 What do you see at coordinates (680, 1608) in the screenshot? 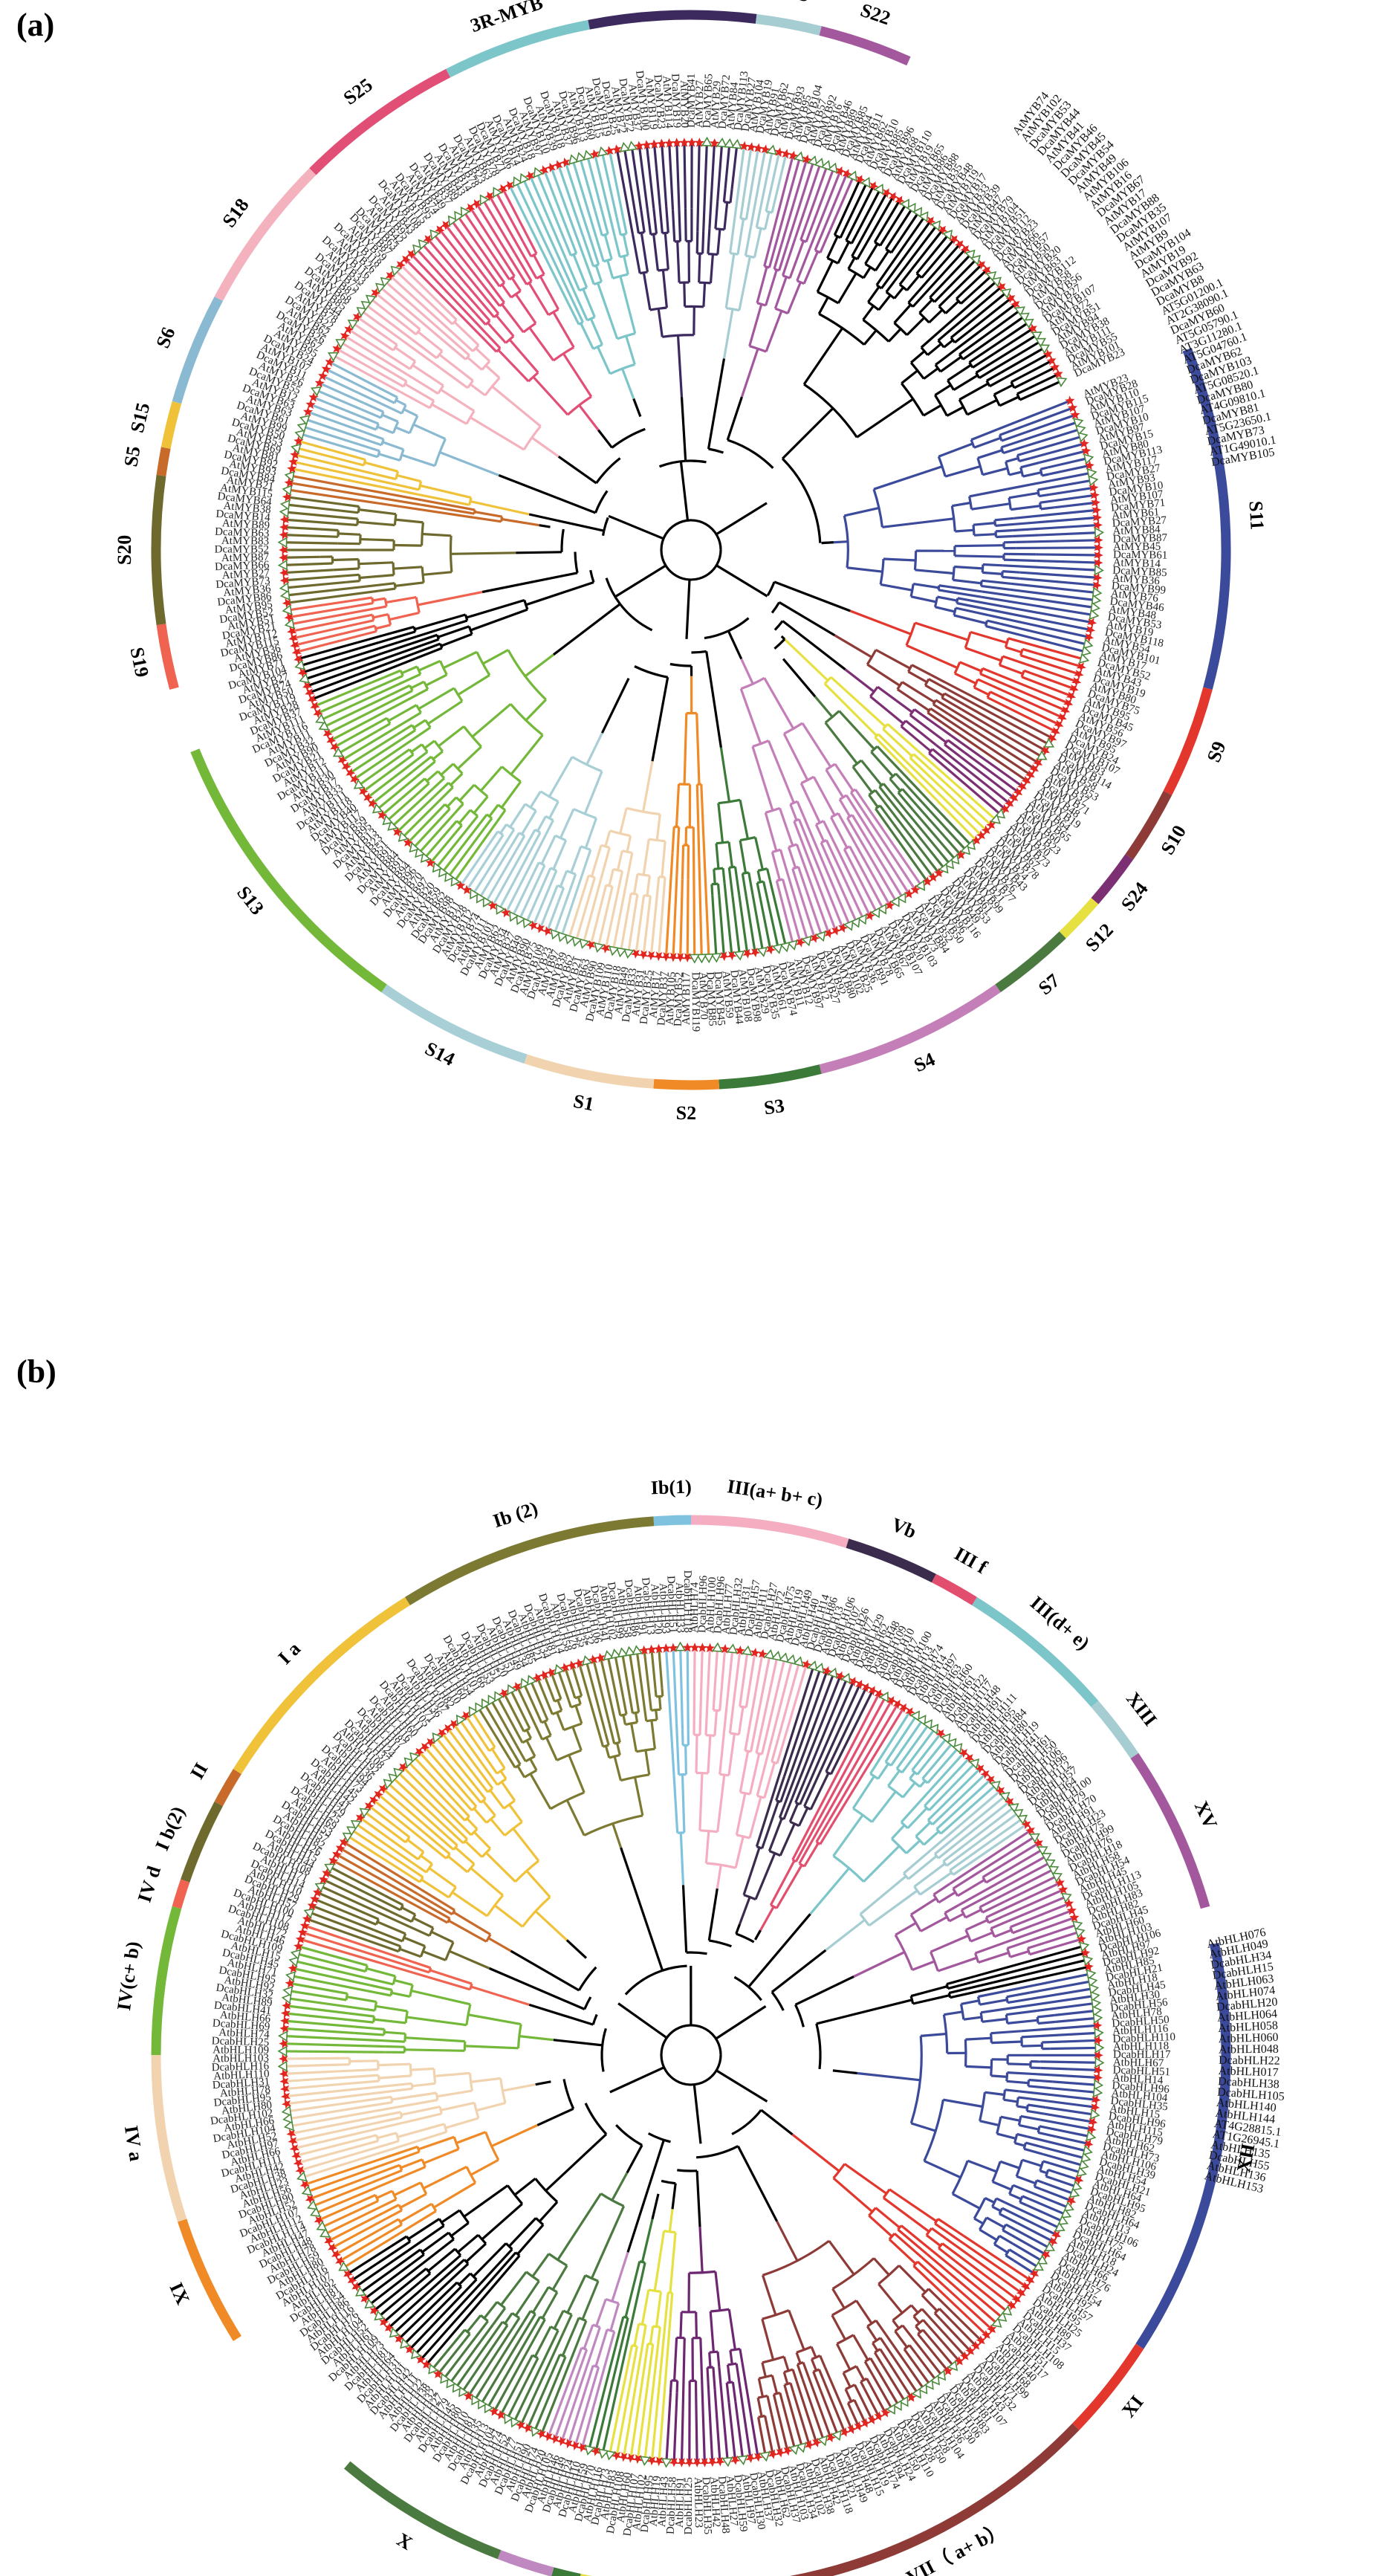
I see `leaf-label: AtbHLH33` at bounding box center [680, 1608].